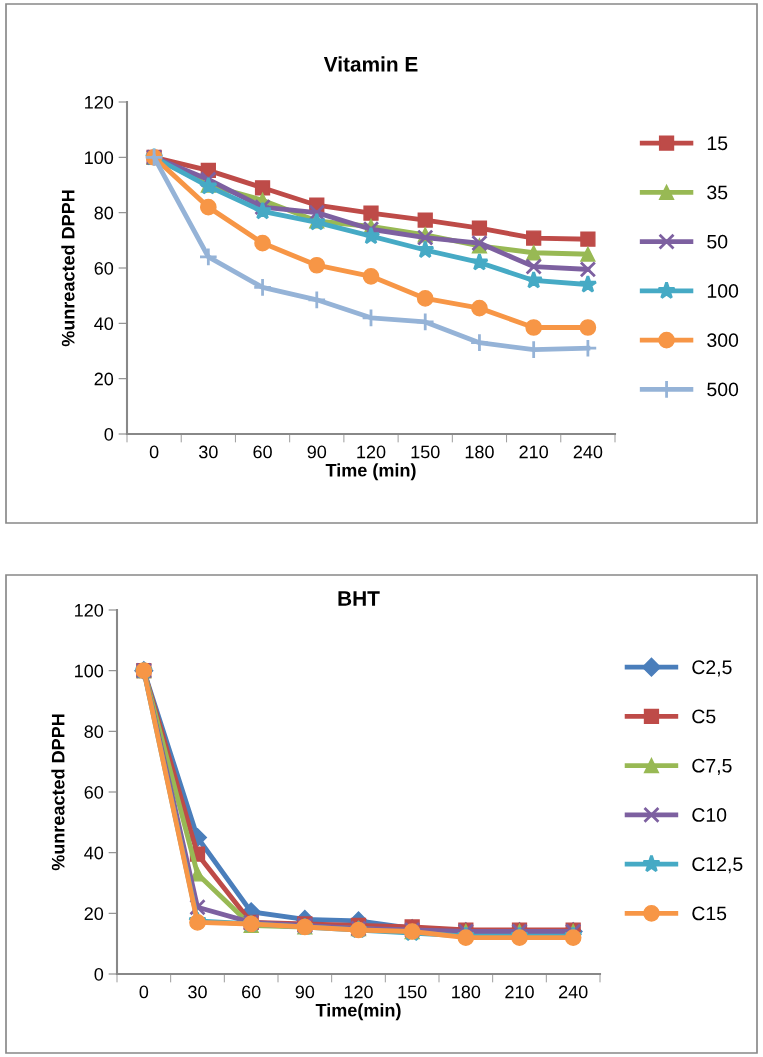 The image size is (763, 1057). I want to click on legend-label: 300, so click(723, 340).